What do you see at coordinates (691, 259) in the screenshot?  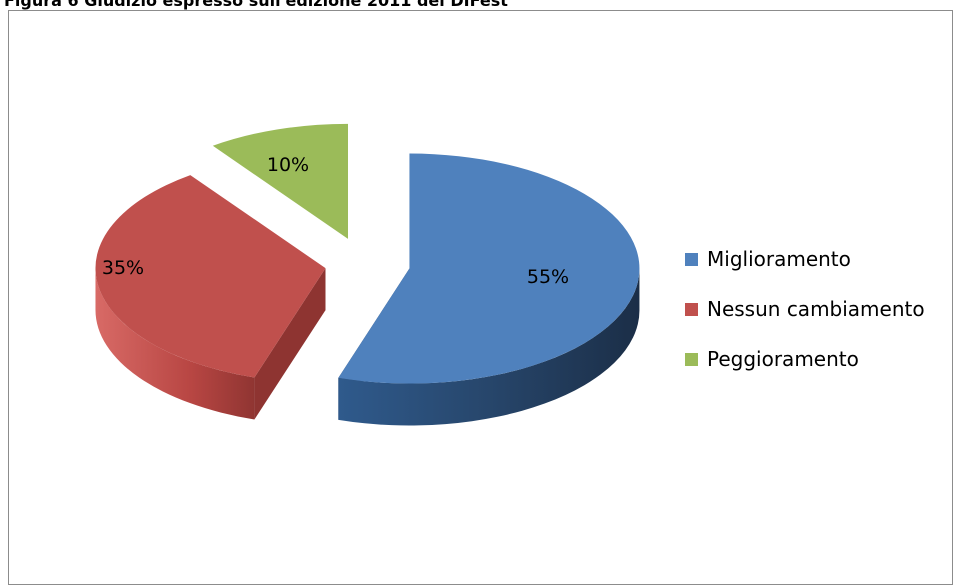 I see `legend-swatch-miglioramento` at bounding box center [691, 259].